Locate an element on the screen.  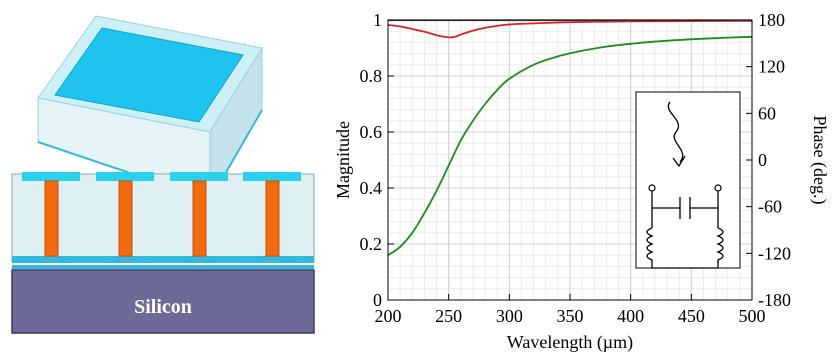
y2-tick-label: 60 is located at coordinates (767, 113).